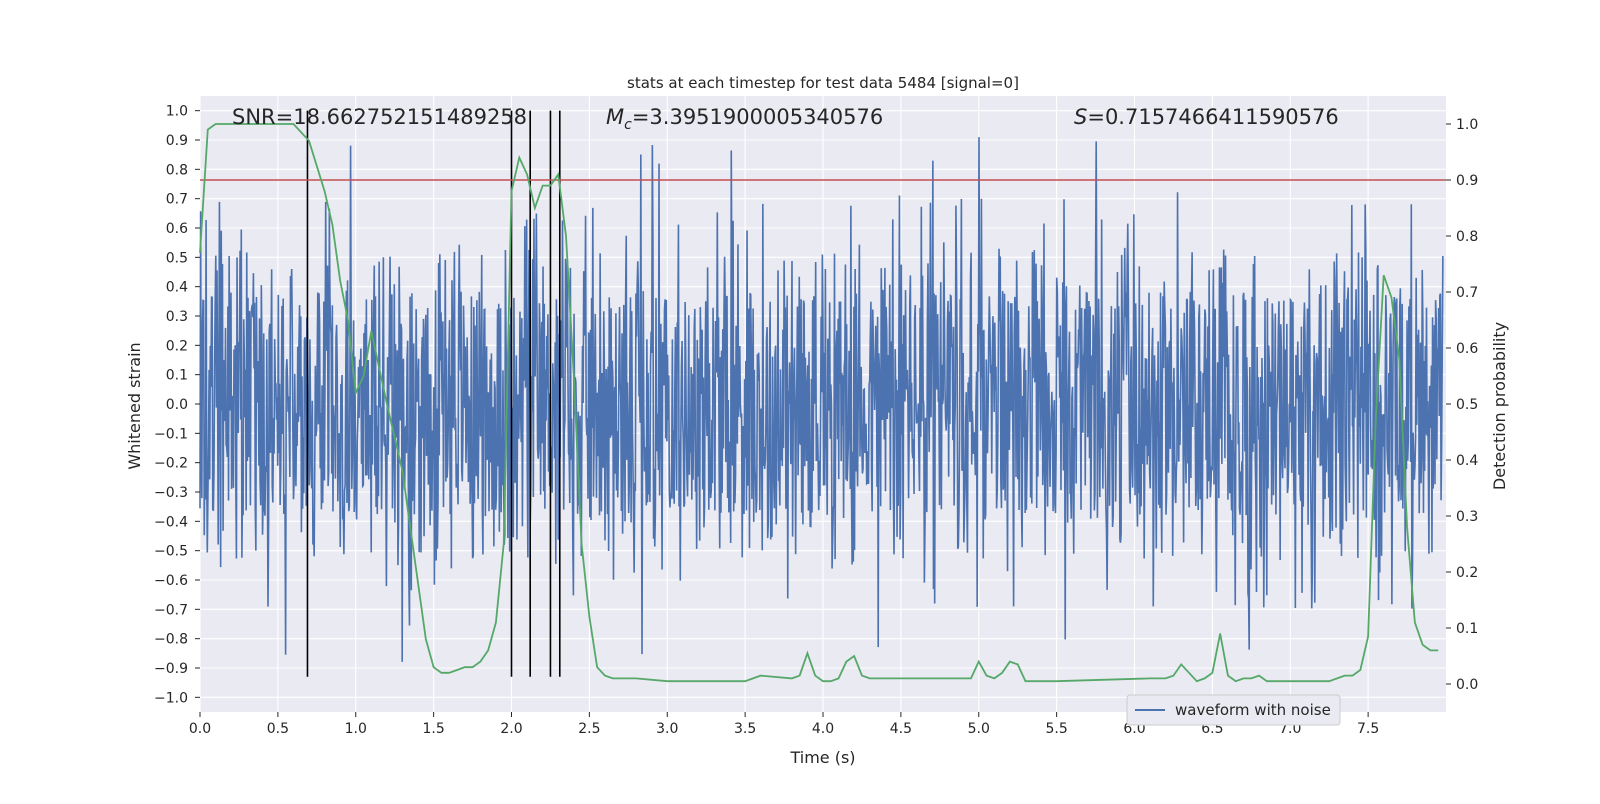 This screenshot has height=804, width=1600. What do you see at coordinates (1467, 181) in the screenshot?
I see `y-right-tick-label: 0.9` at bounding box center [1467, 181].